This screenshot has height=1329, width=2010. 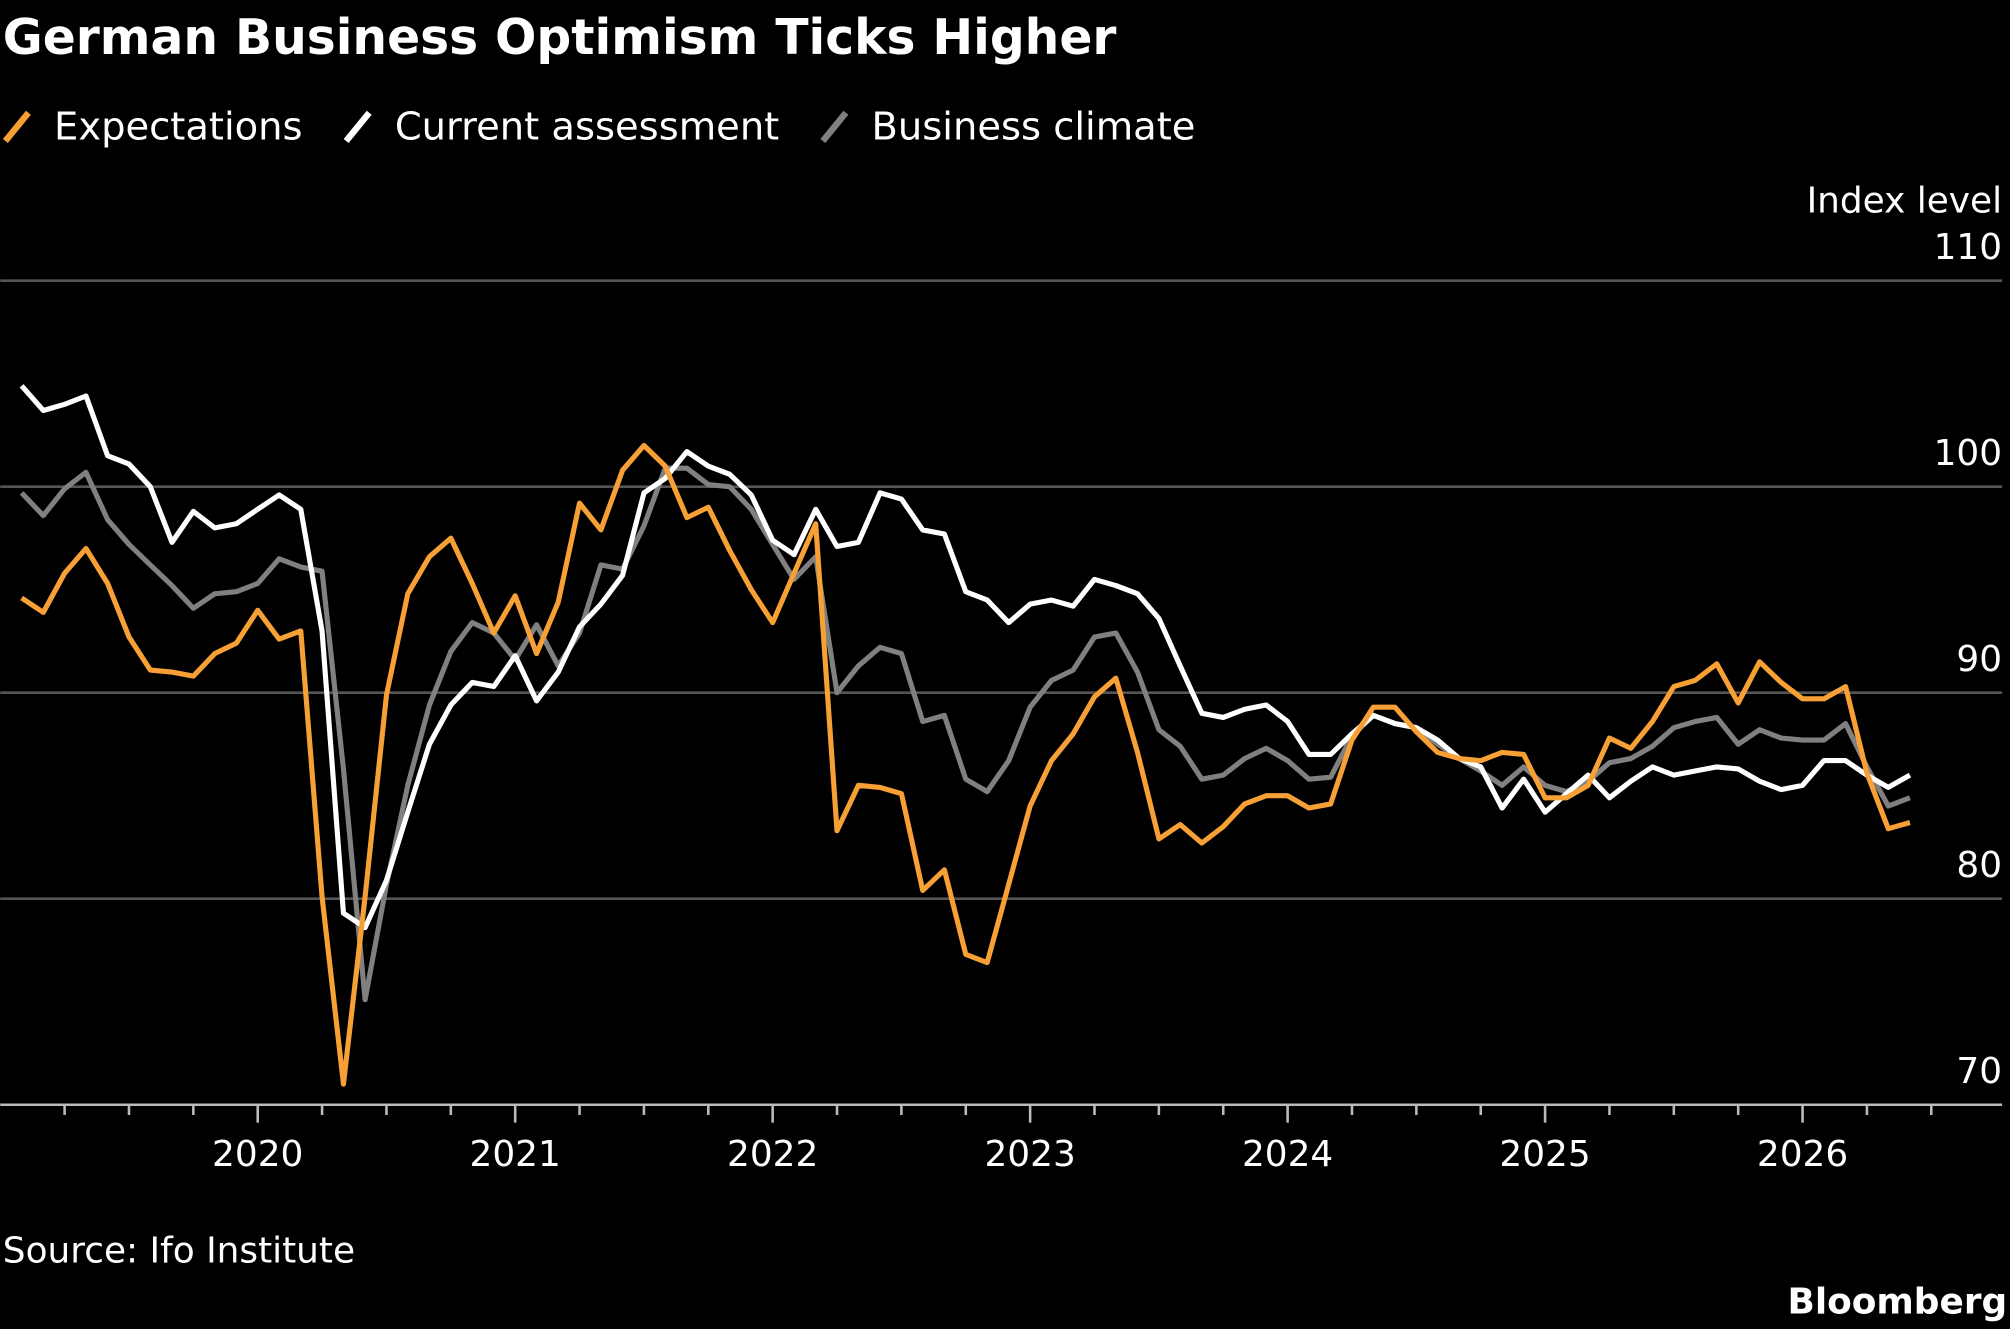 I want to click on y-tick-label: 110, so click(x=1968, y=247).